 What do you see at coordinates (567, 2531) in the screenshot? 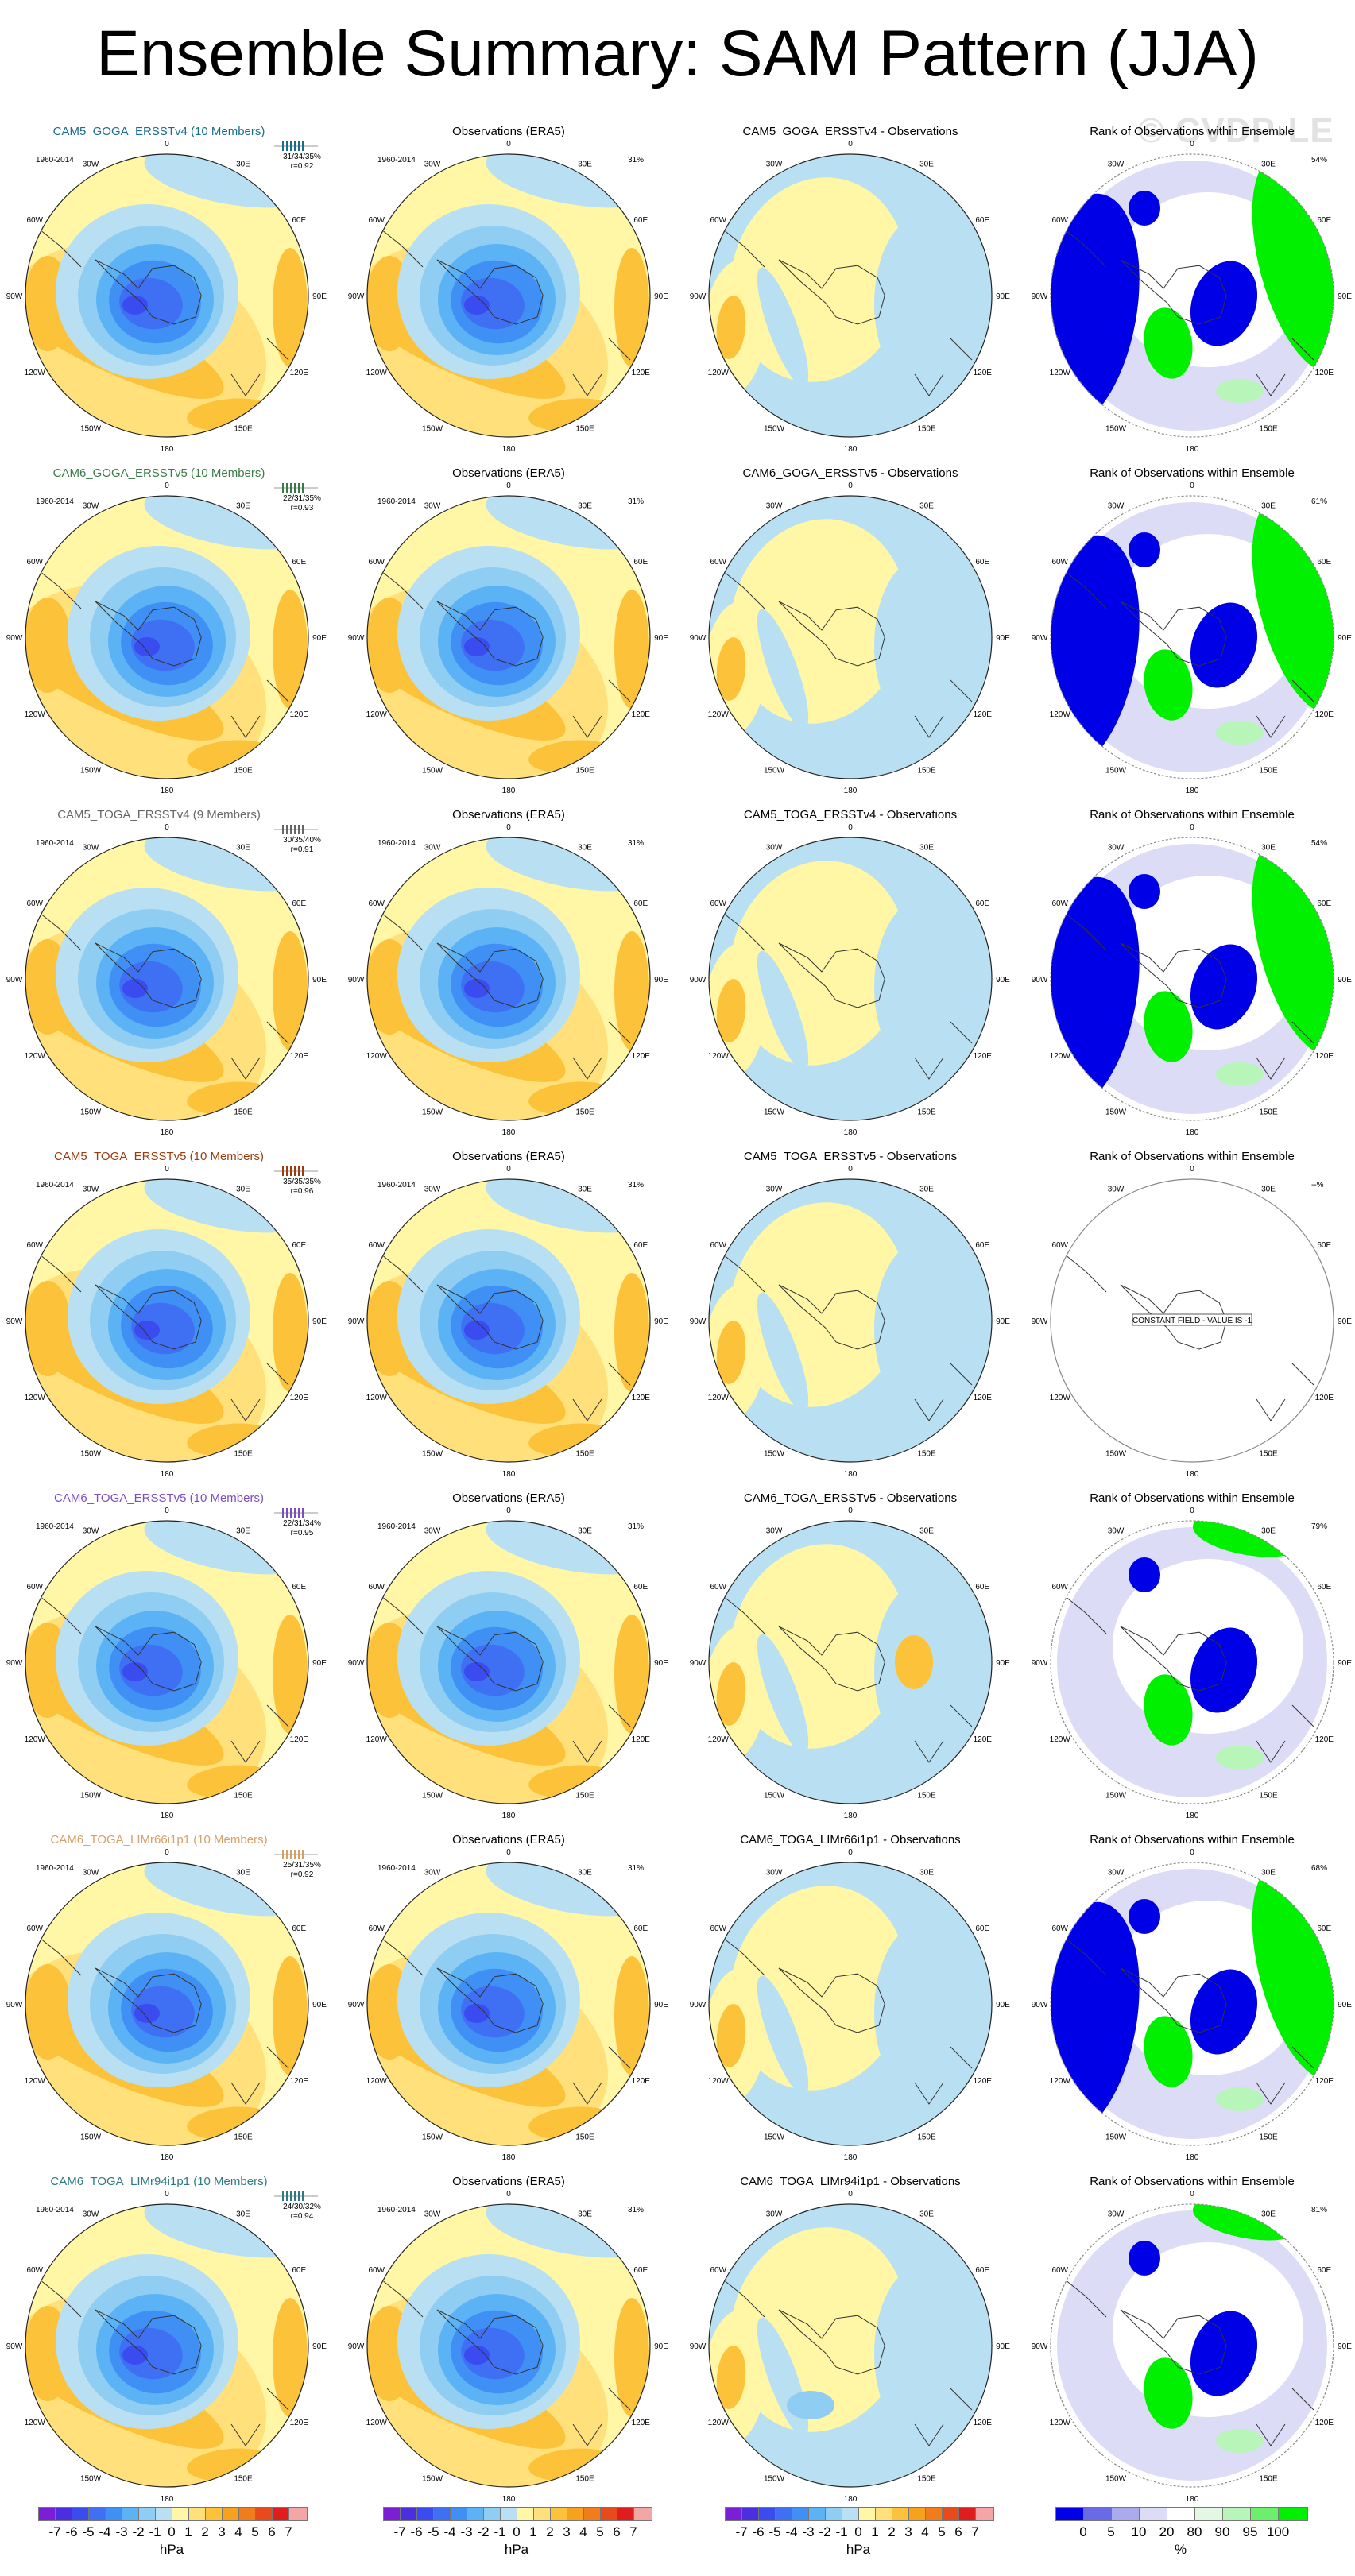
I see `colorbar-tick-label: 3` at bounding box center [567, 2531].